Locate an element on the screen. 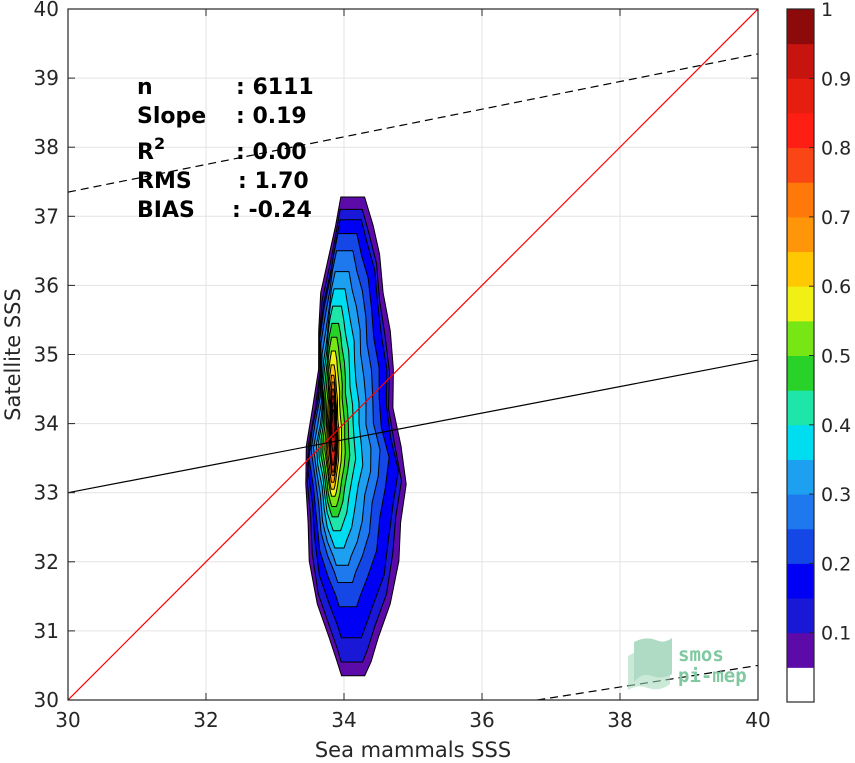  x-tick-label: 38 is located at coordinates (619, 720).